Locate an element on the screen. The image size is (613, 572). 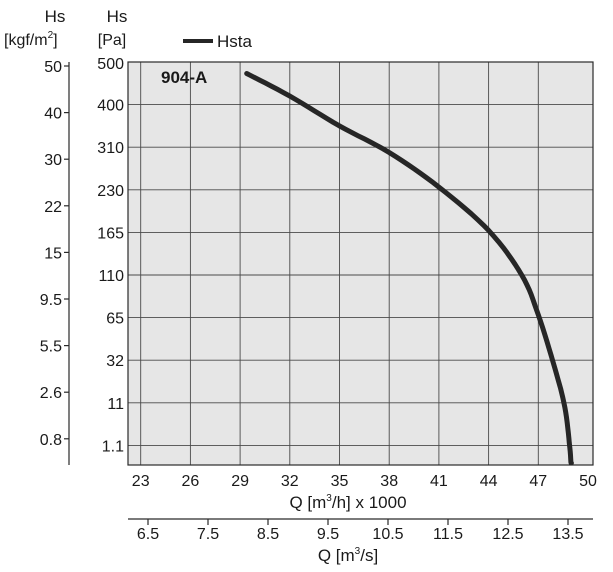
m3s-grid-lines is located at coordinates (358, 522).